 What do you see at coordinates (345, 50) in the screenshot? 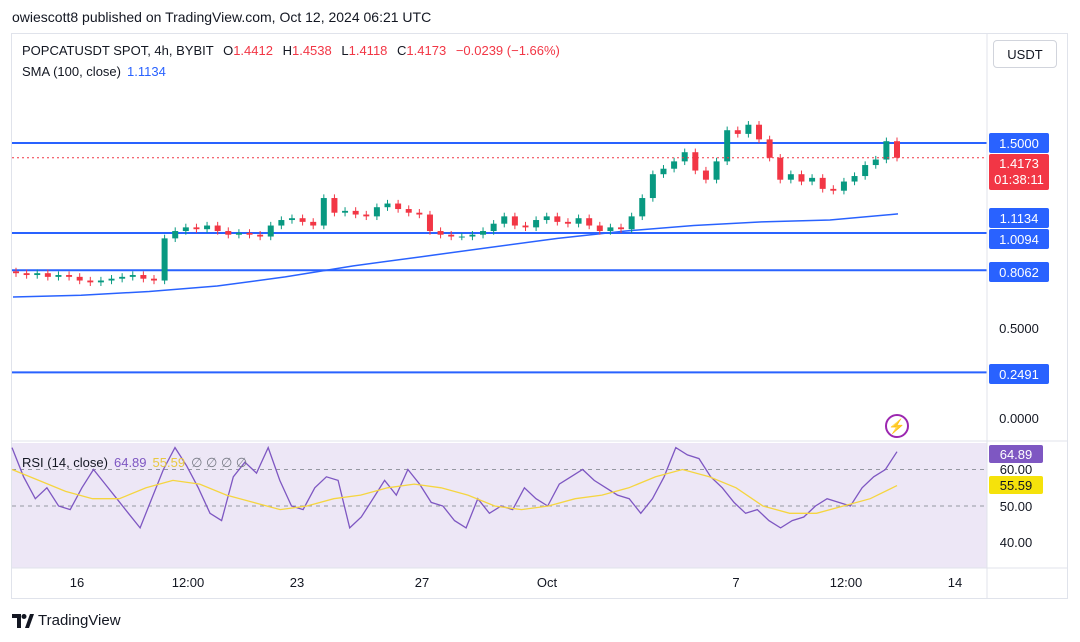
I see `low-label: L` at bounding box center [345, 50].